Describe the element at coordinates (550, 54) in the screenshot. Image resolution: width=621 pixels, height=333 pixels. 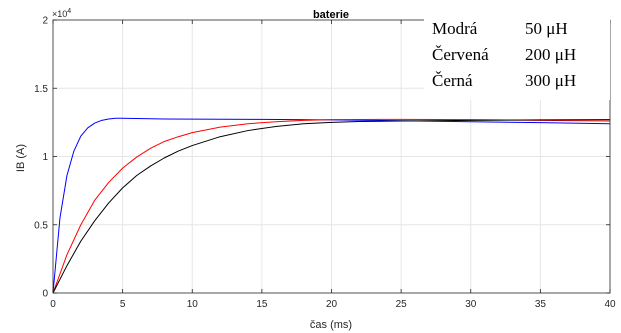
I see `legend-value-1: 200 μH` at that location.